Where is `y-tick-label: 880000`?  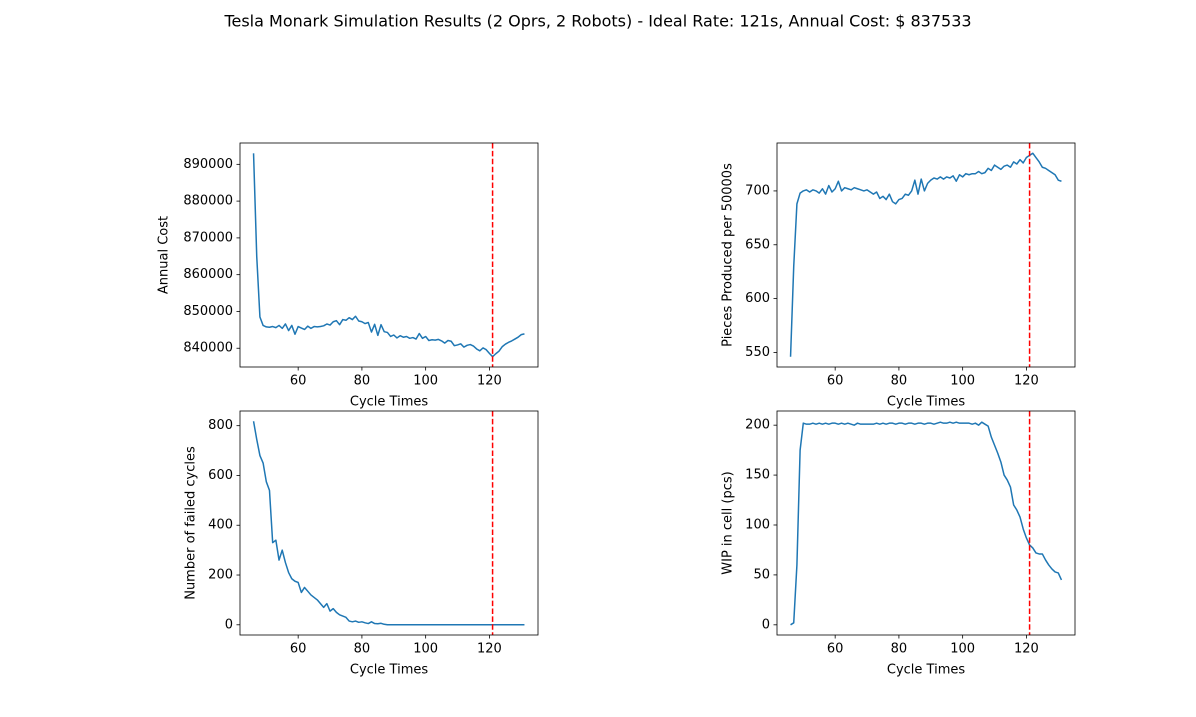
y-tick-label: 880000 is located at coordinates (208, 201).